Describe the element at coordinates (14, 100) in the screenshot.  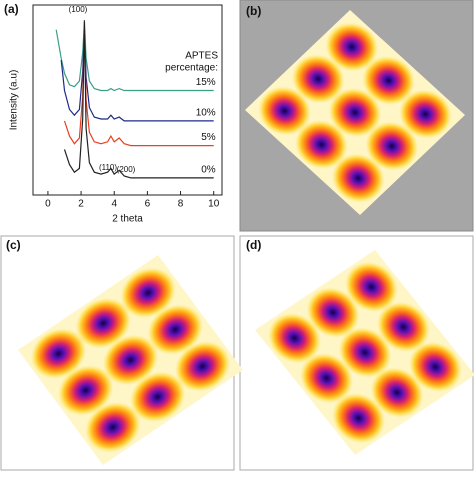
I see `y-axis-label: Intensity (a.u)` at that location.